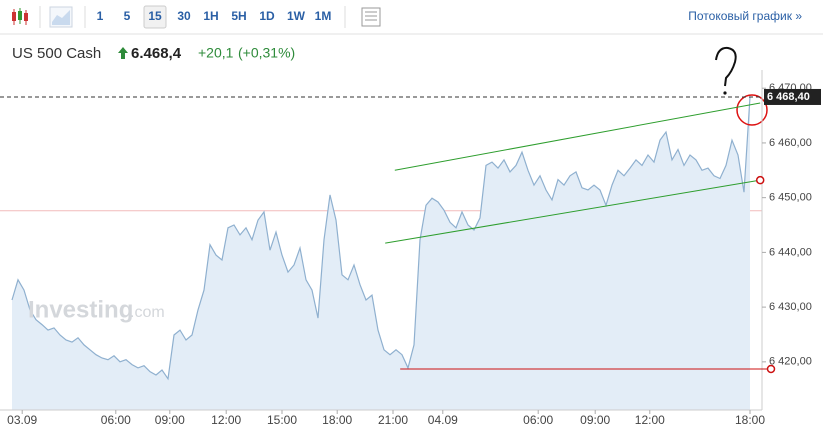  What do you see at coordinates (790, 252) in the screenshot?
I see `y-tick-label: 6 440,00` at bounding box center [790, 252].